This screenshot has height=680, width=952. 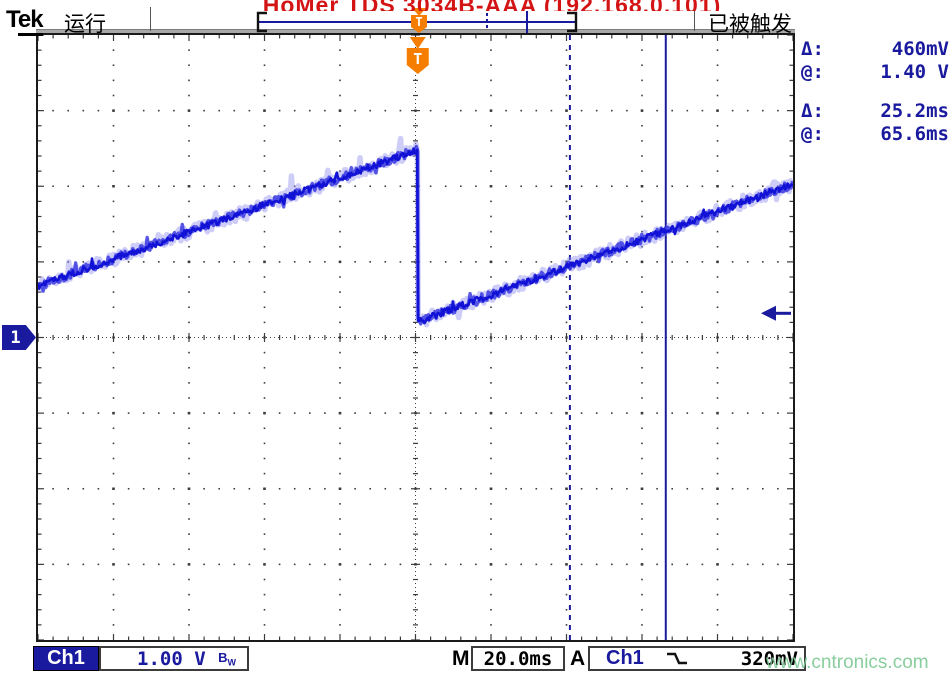 I want to click on run-status-label: 运行, so click(x=85, y=24).